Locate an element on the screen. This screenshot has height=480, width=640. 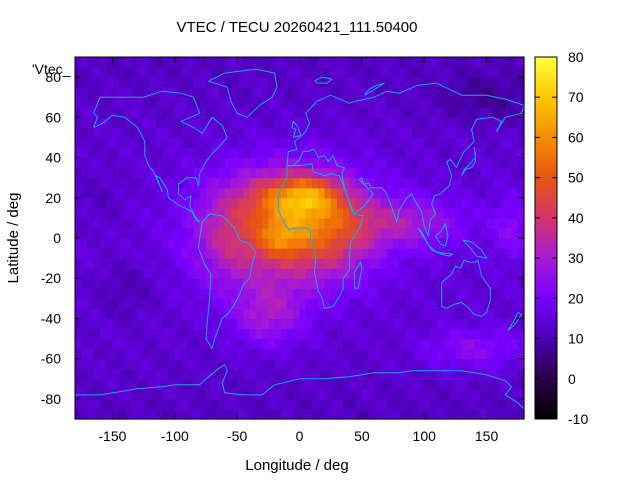
coast-borneo is located at coordinates (441, 235).